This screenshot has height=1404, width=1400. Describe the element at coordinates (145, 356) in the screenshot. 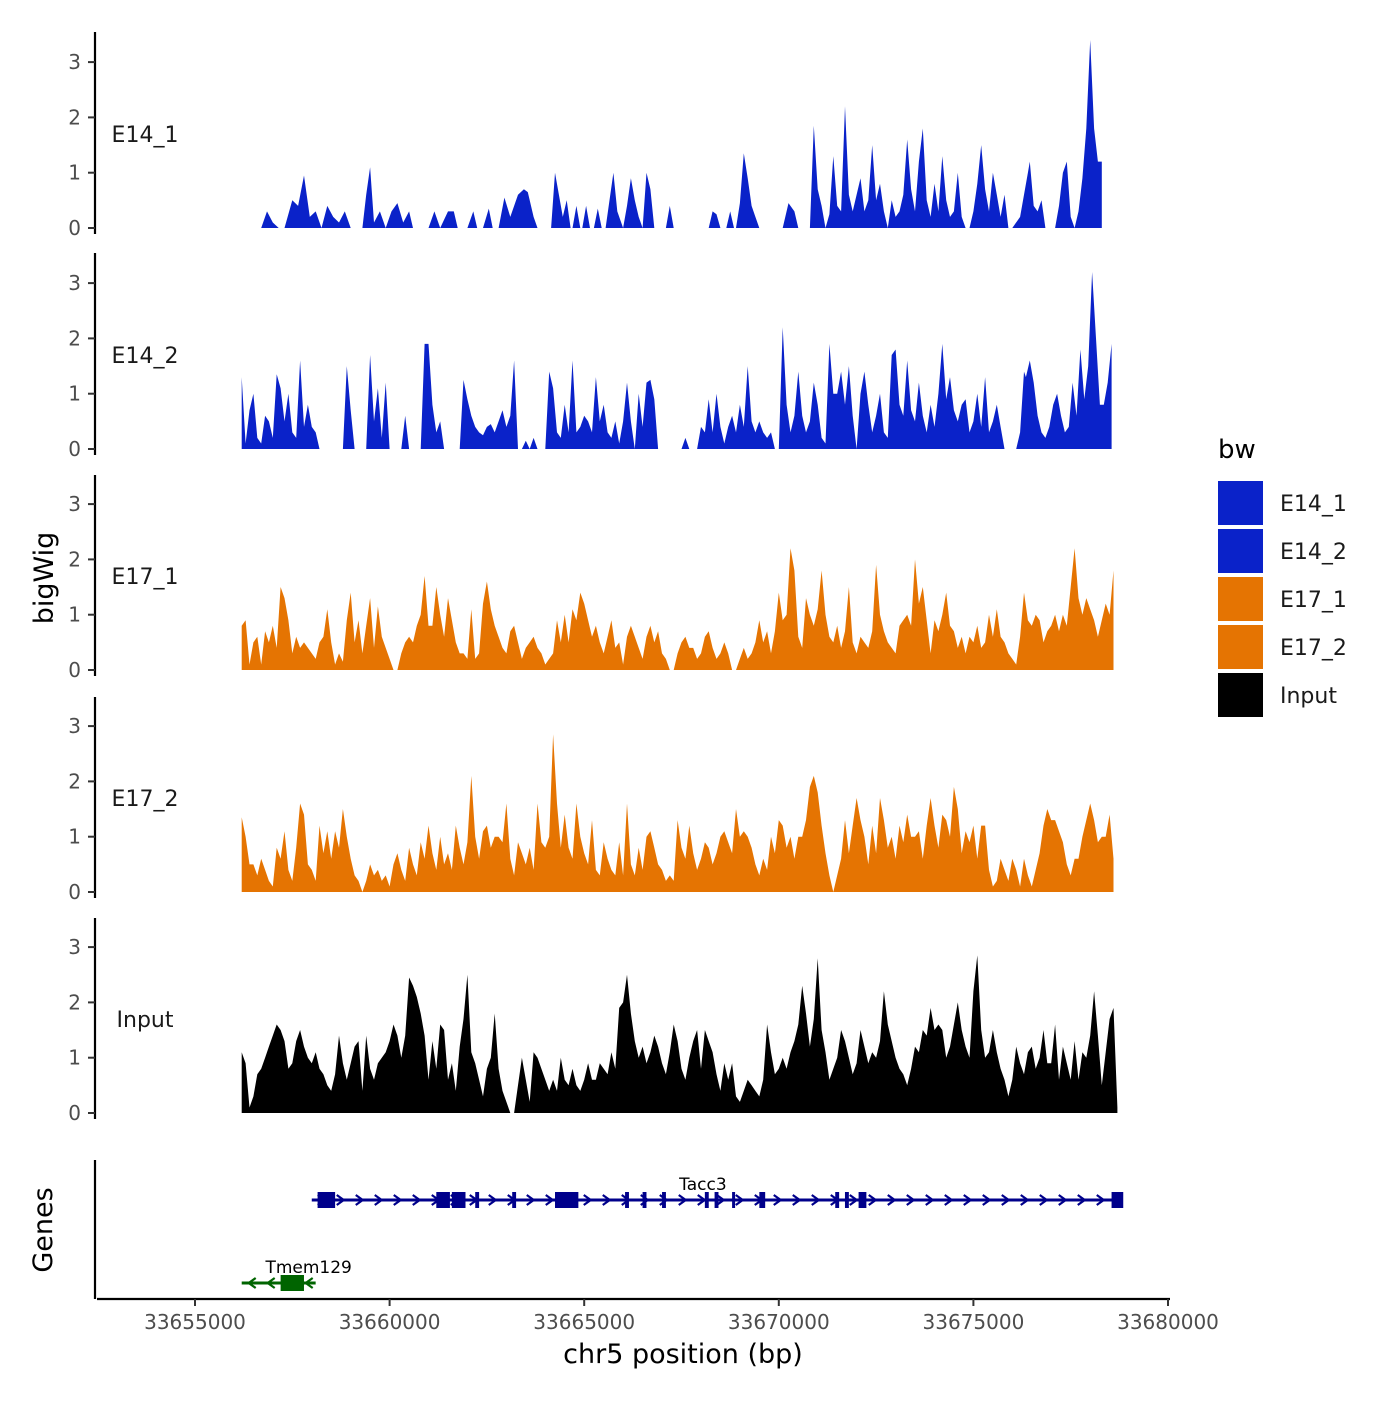

I see `track-label: E14_2` at that location.